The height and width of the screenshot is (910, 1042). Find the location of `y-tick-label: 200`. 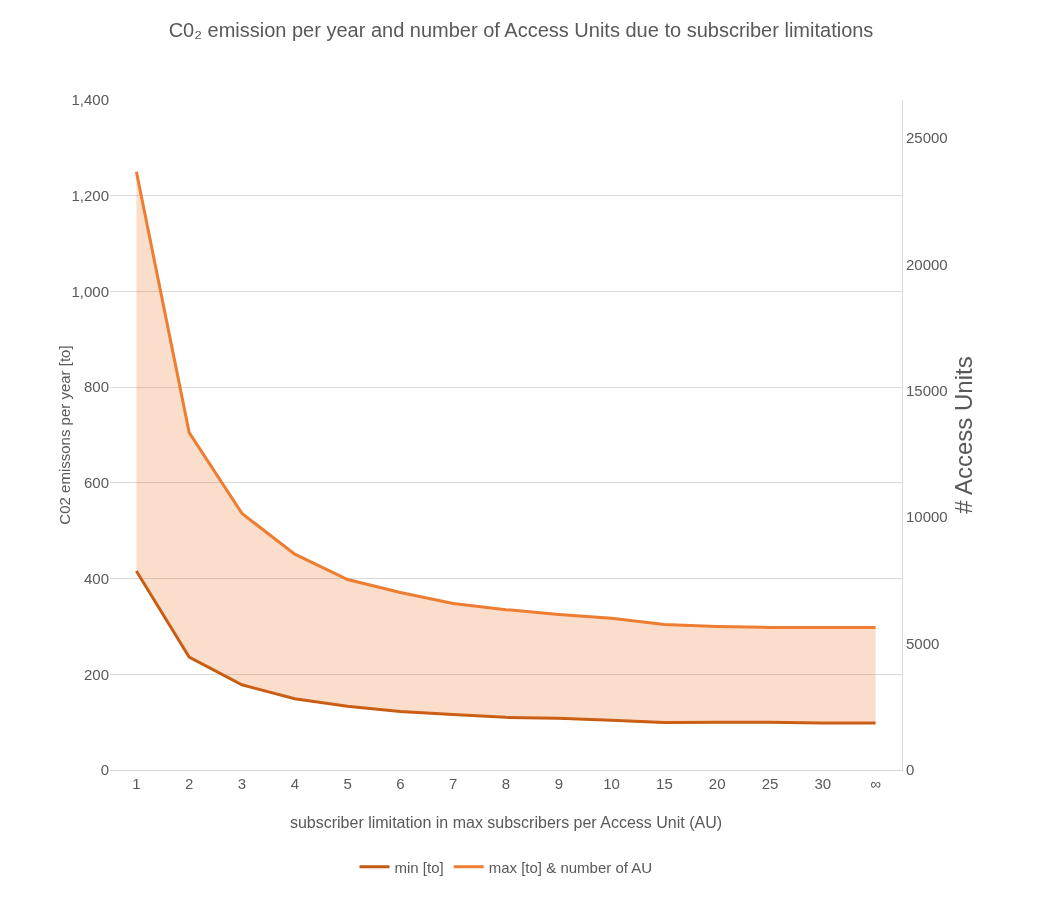

y-tick-label: 200 is located at coordinates (96, 674).